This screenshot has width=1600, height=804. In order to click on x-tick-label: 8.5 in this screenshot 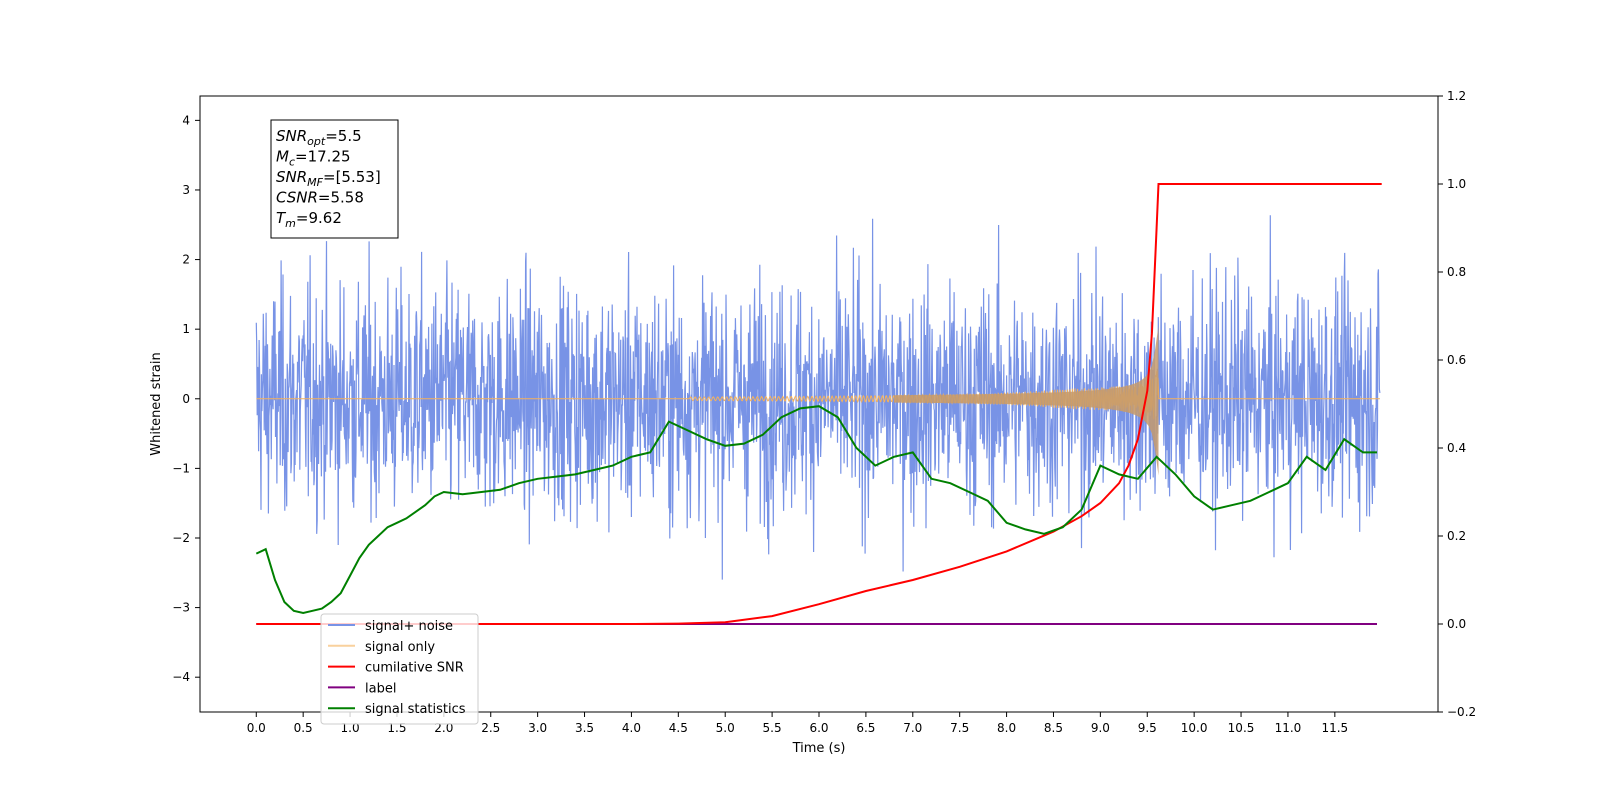, I will do `click(1053, 728)`.